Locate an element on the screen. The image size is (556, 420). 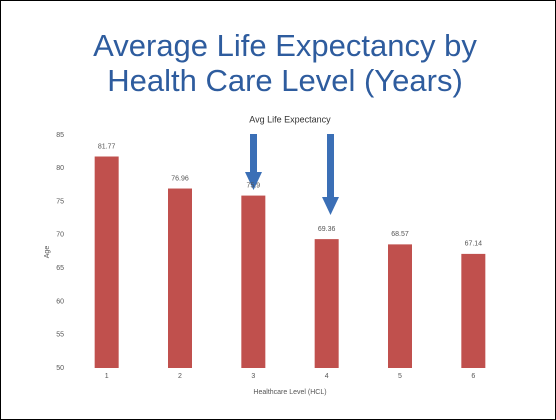
x-axis-label: Healthcare Level (HCL) is located at coordinates (289, 392).